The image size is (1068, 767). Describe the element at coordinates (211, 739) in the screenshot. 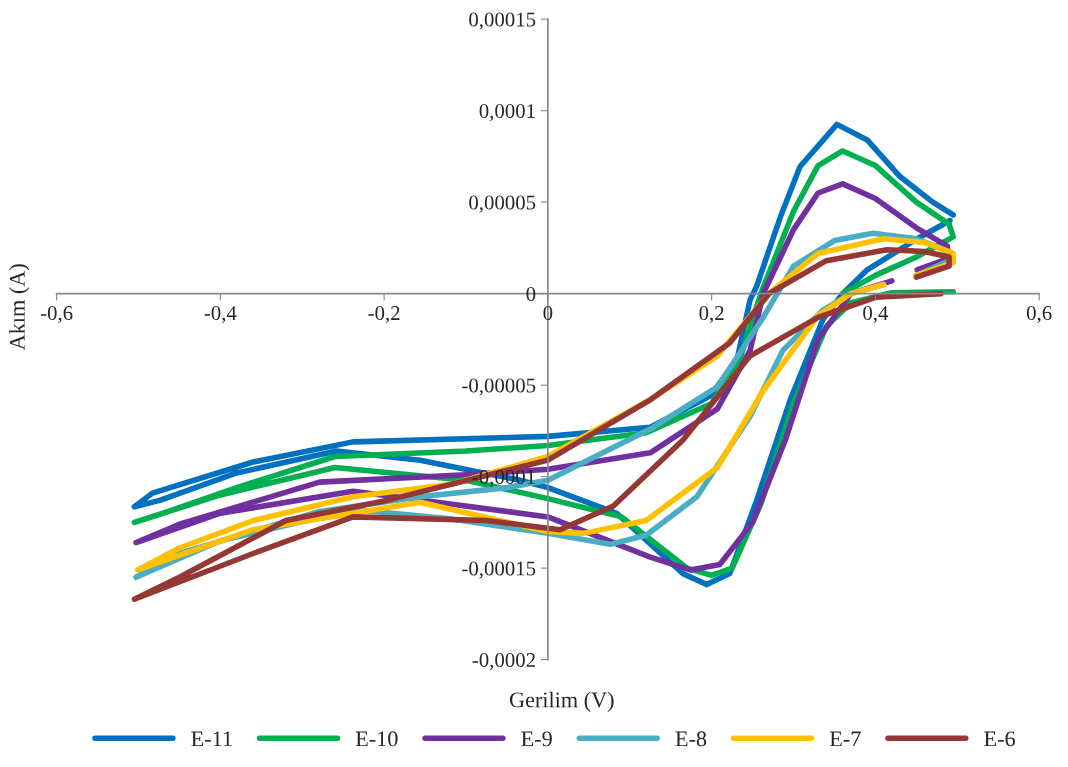

I see `legend-label: E-11` at that location.